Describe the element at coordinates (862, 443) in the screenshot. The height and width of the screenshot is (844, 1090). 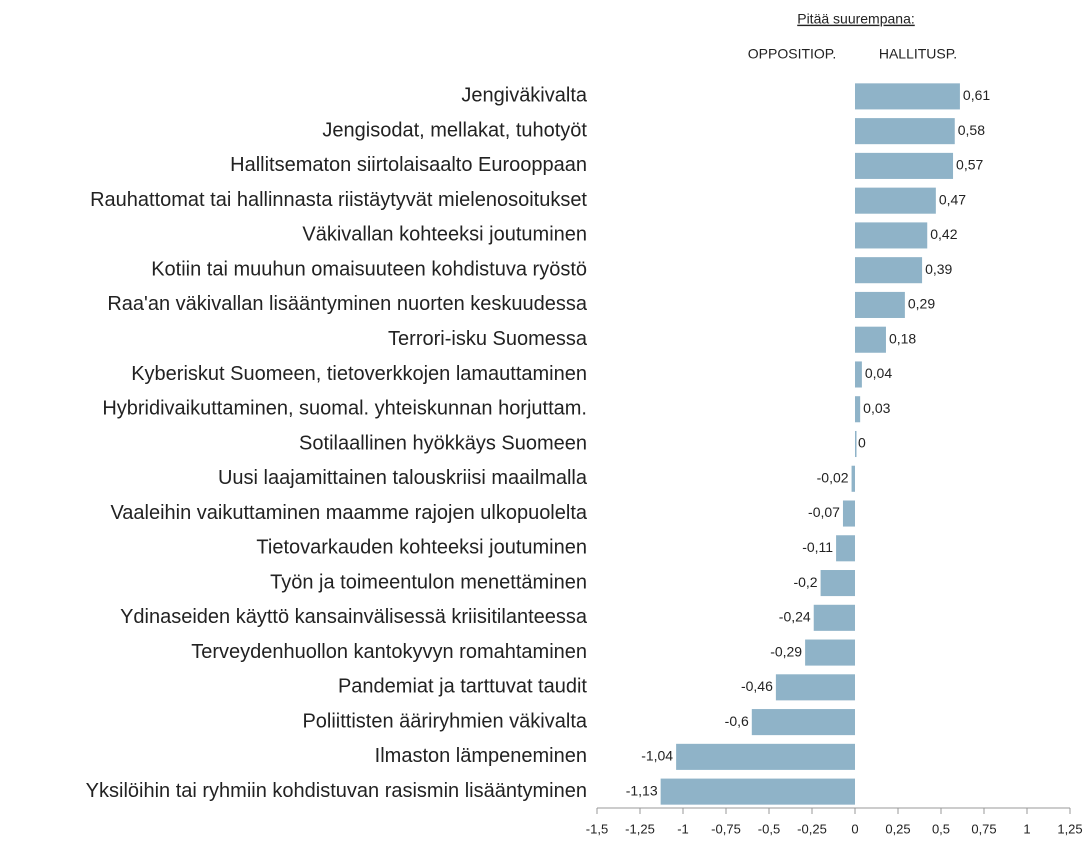
I see `value-label: 0` at that location.